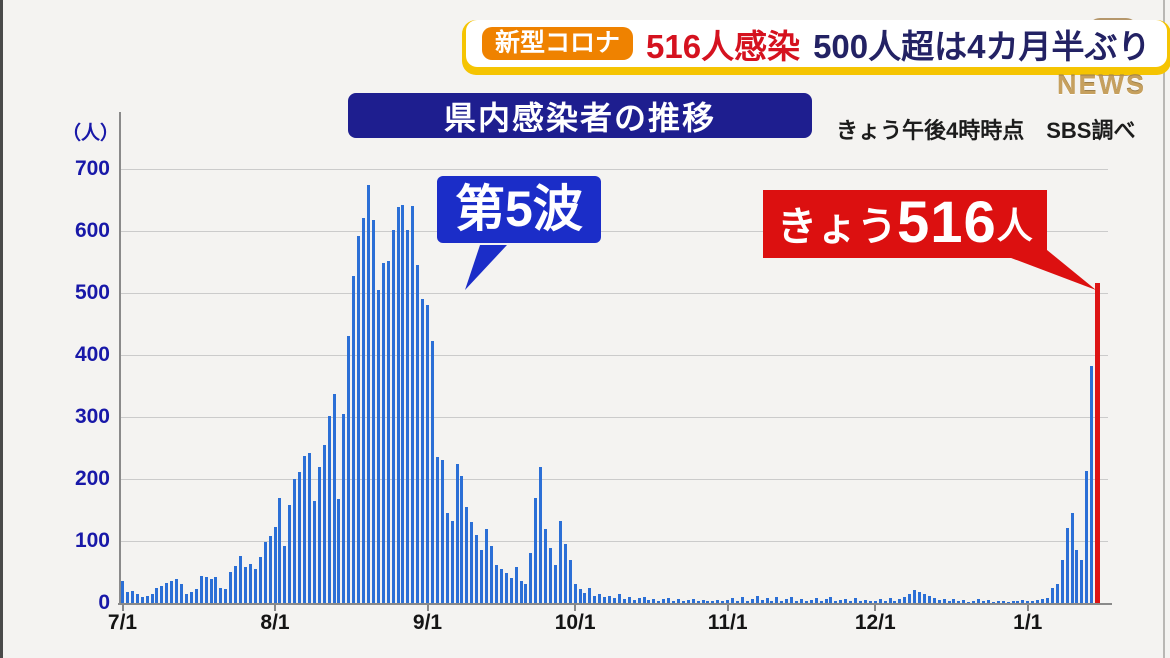  Describe the element at coordinates (427, 622) in the screenshot. I see `x-tick-label-9-1: 9/1` at that location.